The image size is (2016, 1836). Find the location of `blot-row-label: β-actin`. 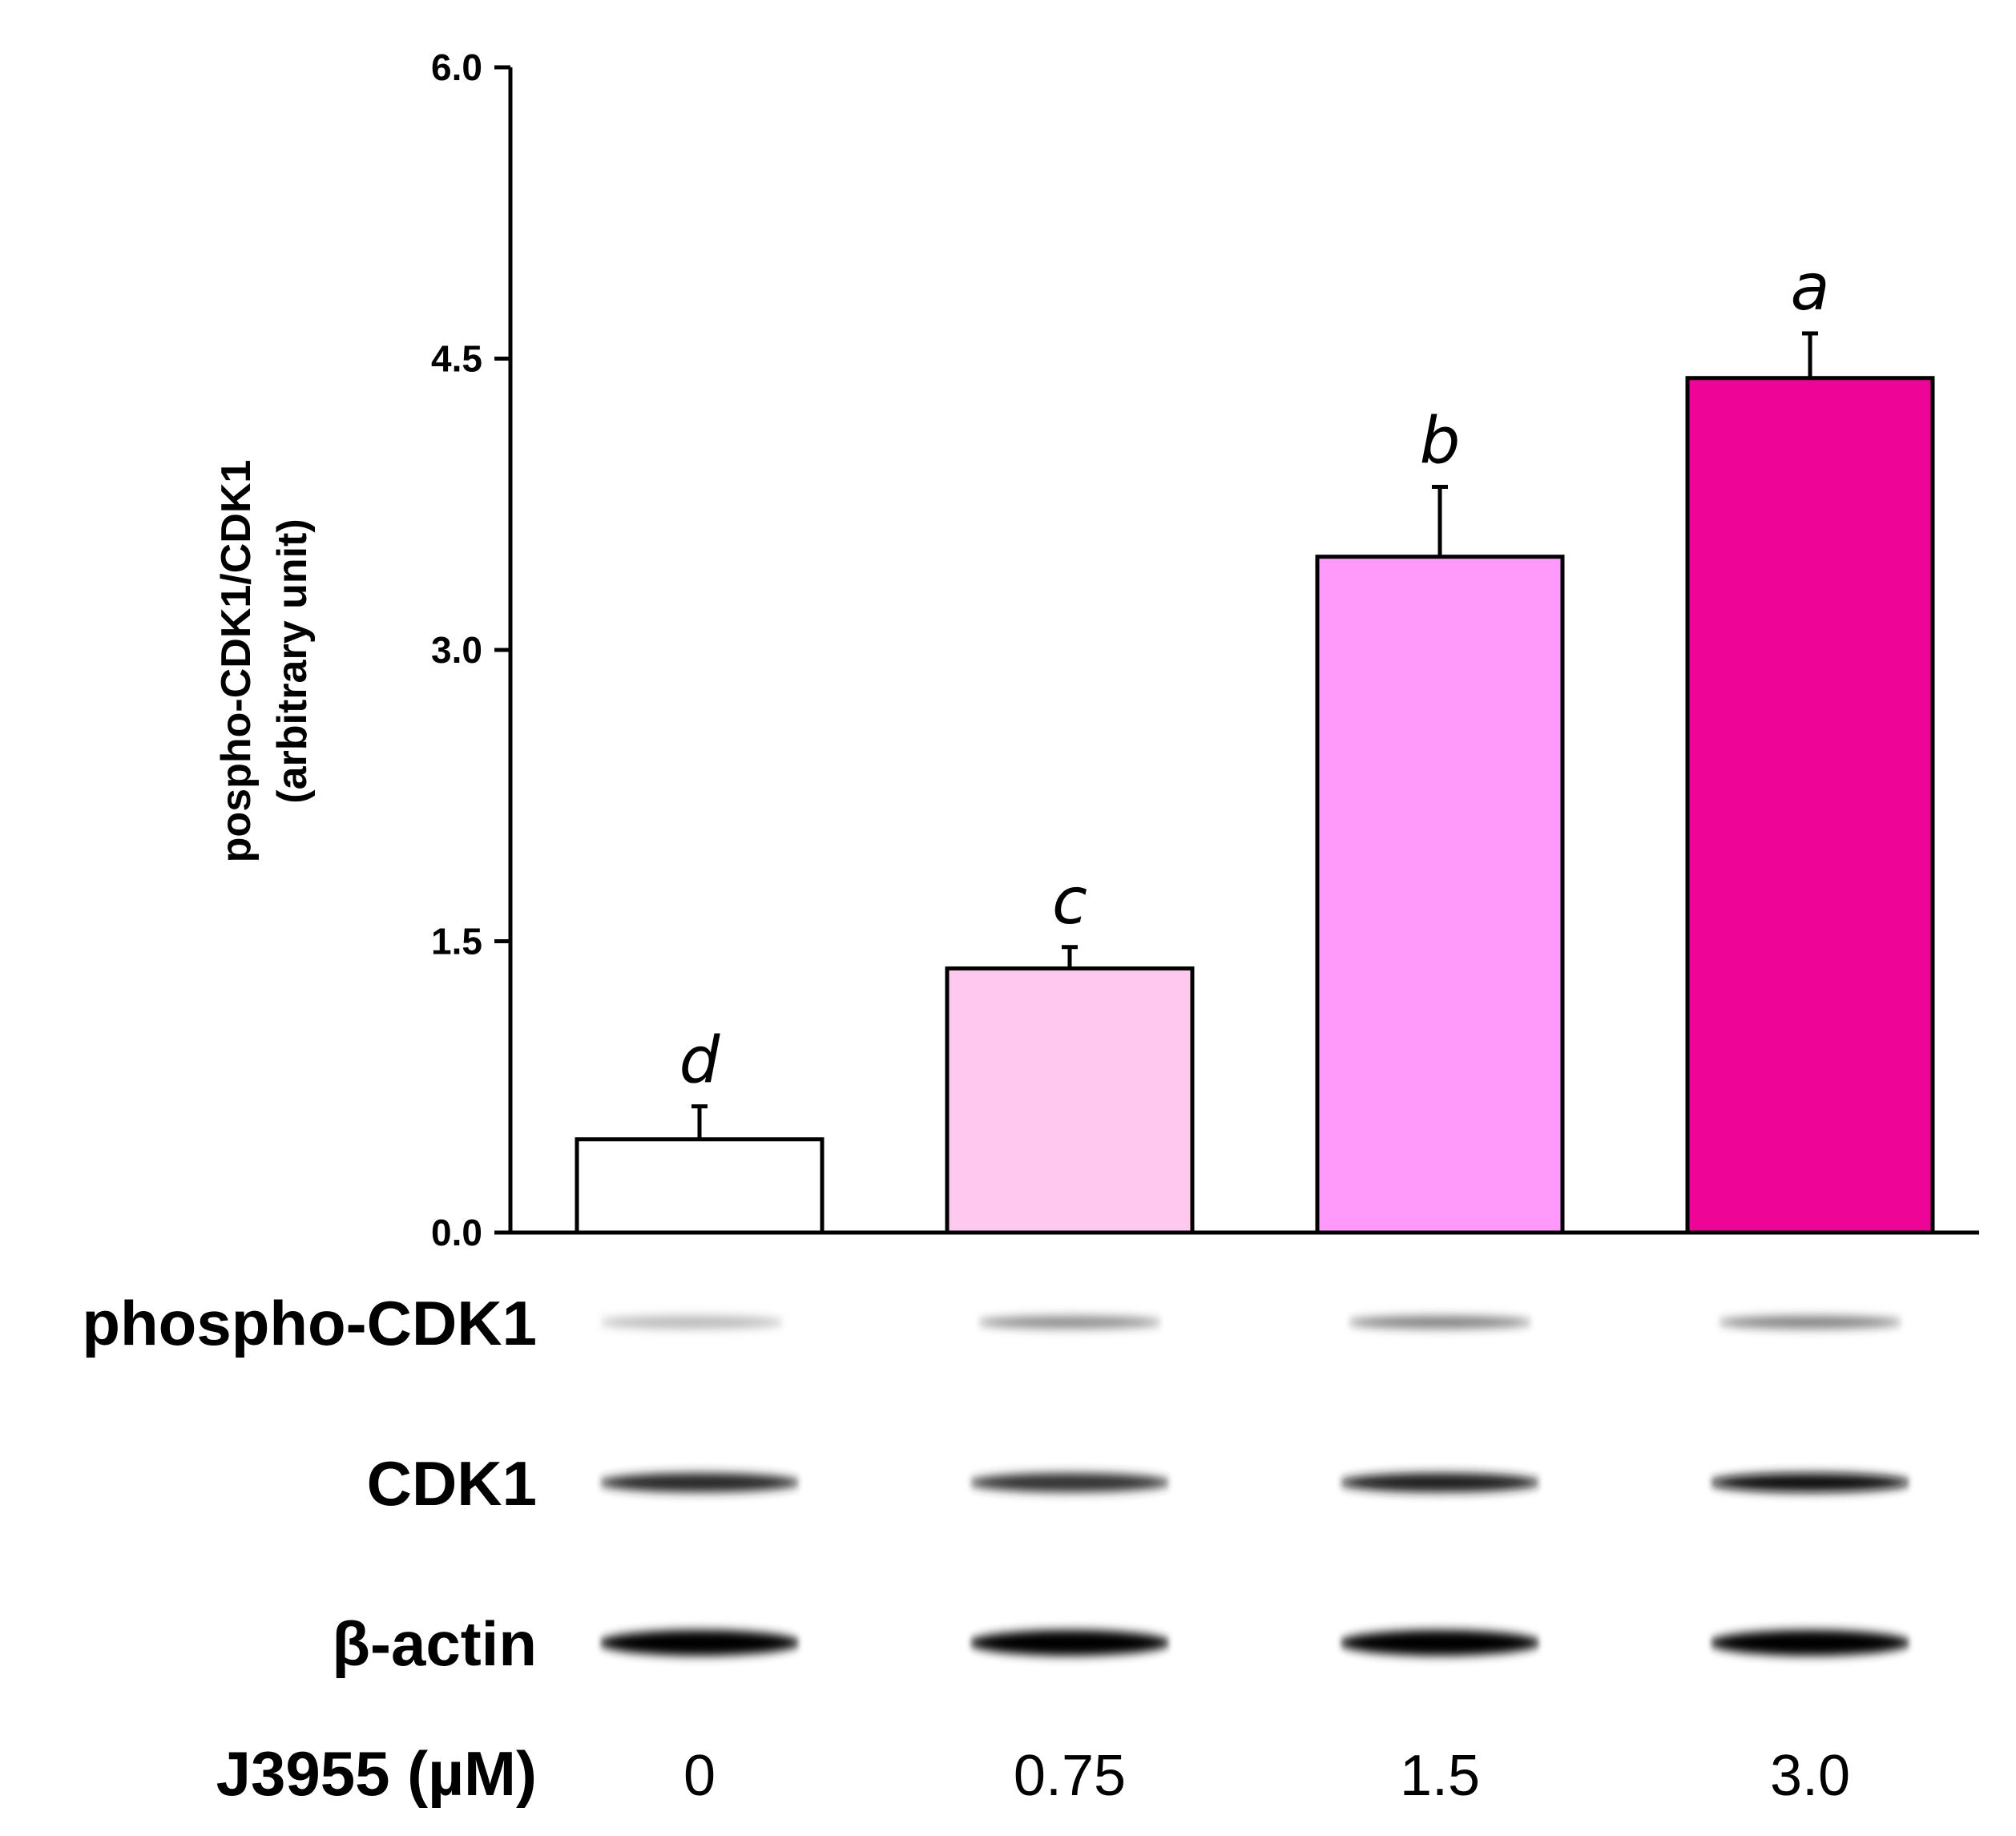

blot-row-label: β-actin is located at coordinates (435, 1643).